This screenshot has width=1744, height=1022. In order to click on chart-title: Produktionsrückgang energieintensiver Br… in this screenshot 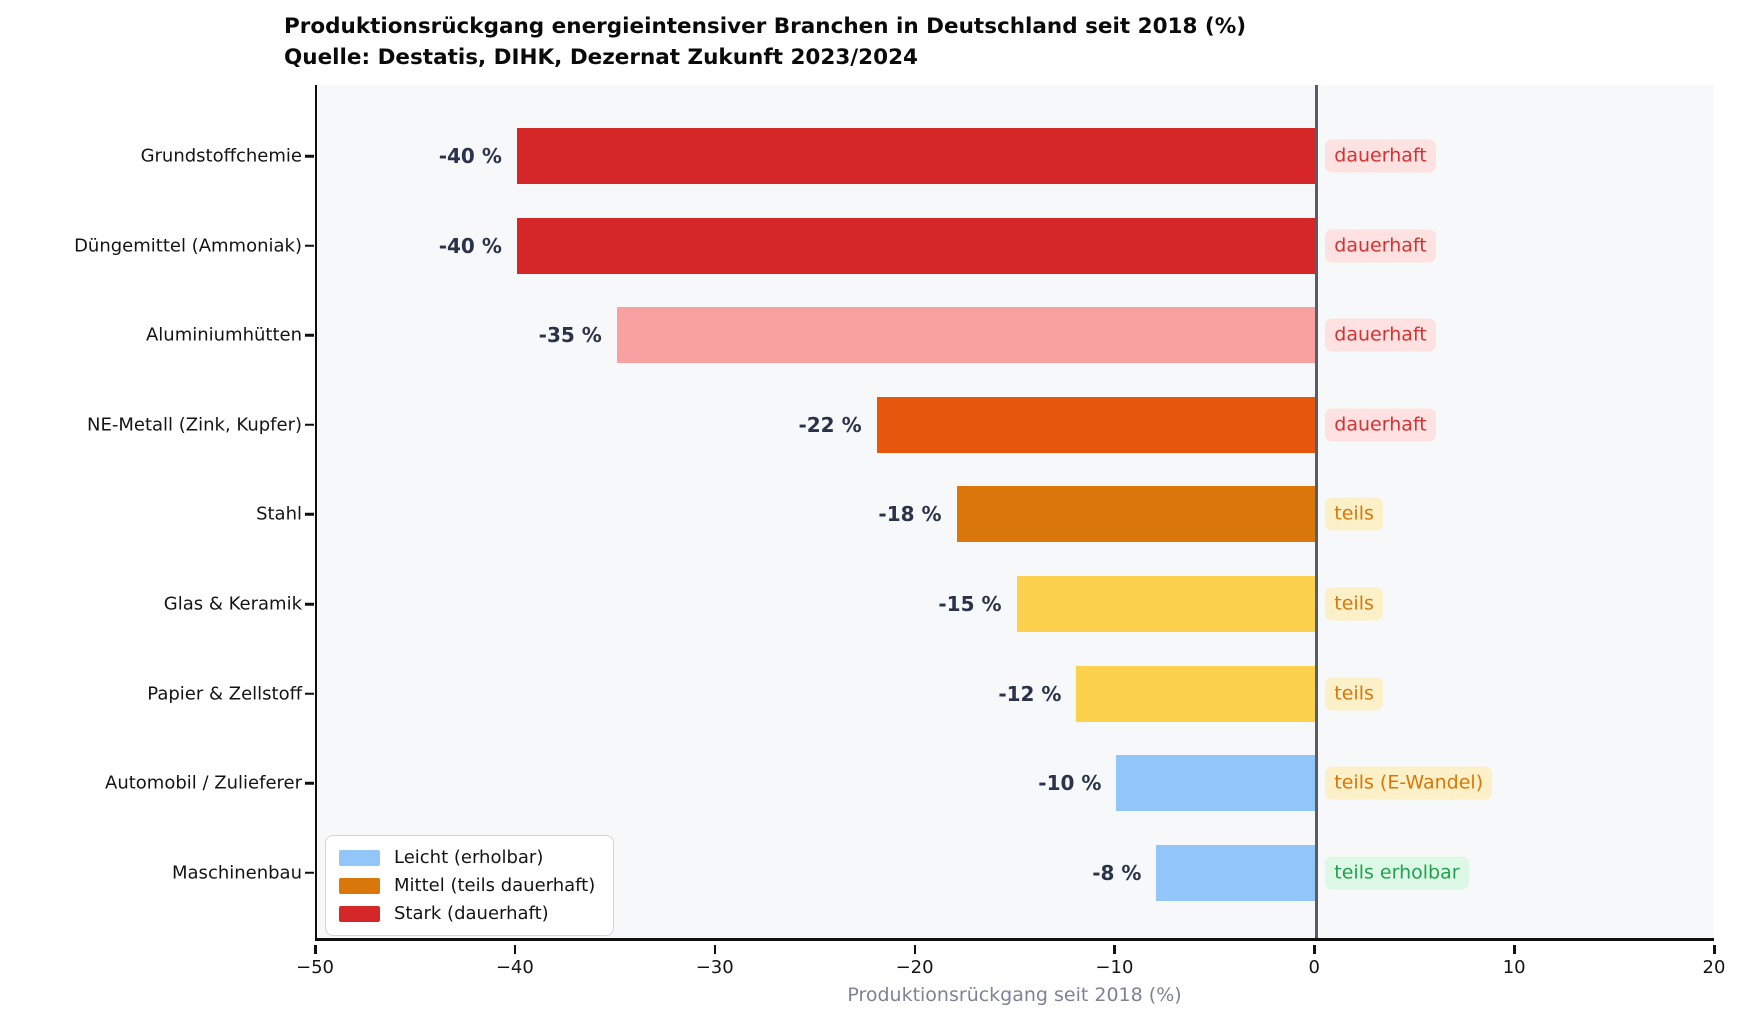, I will do `click(765, 42)`.